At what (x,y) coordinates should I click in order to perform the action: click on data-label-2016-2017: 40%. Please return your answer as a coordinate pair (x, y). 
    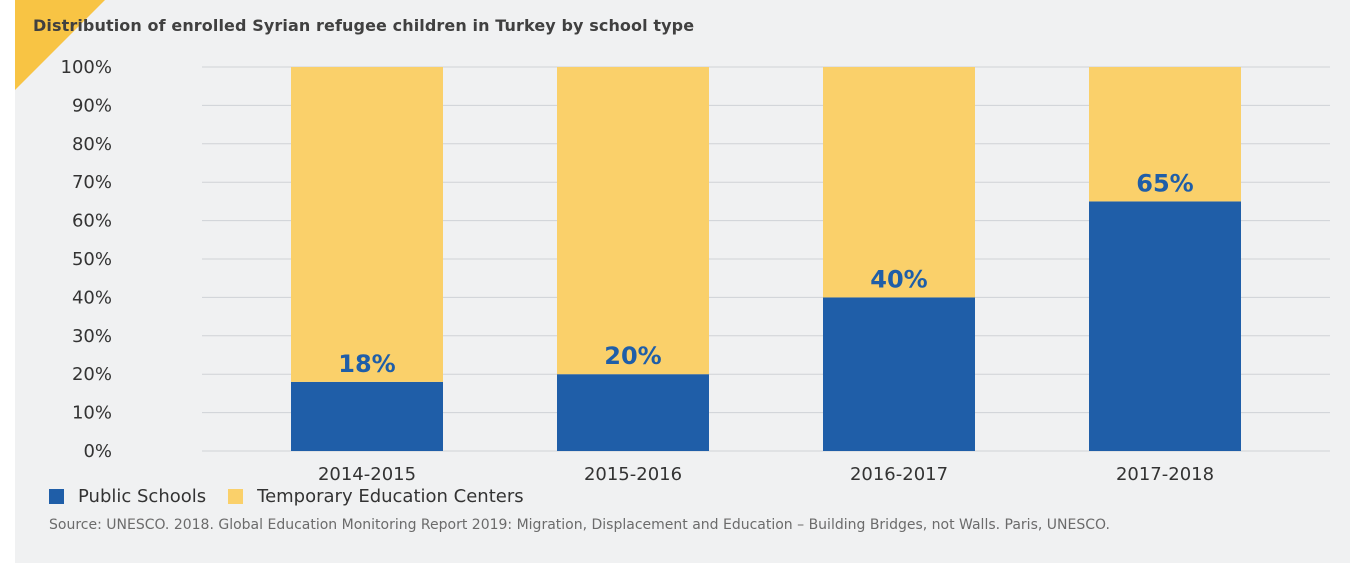
    Looking at the image, I should click on (898, 279).